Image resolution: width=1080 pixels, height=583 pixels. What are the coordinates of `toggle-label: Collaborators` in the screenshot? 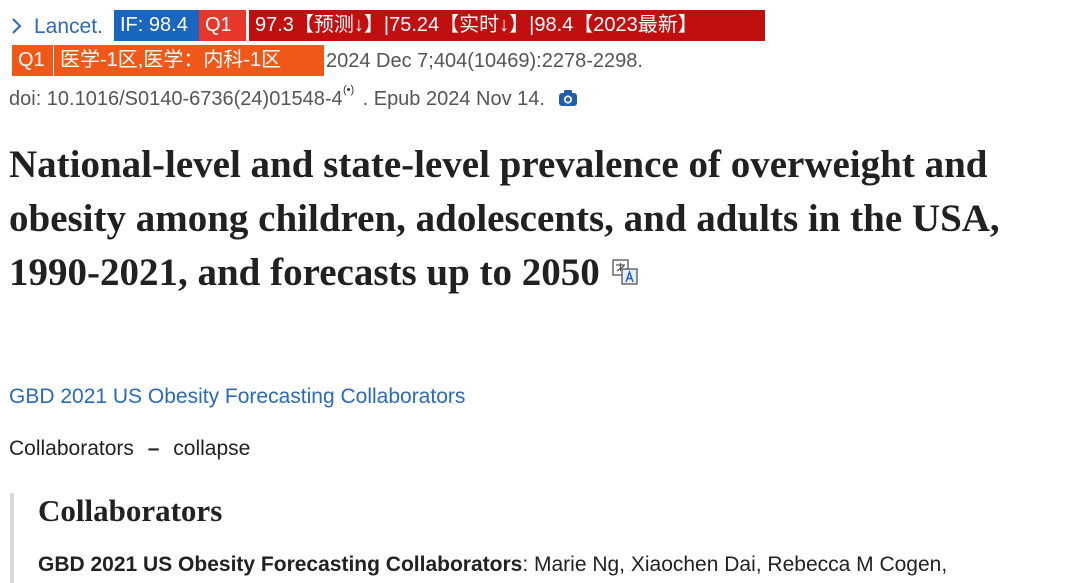 It's located at (71, 448).